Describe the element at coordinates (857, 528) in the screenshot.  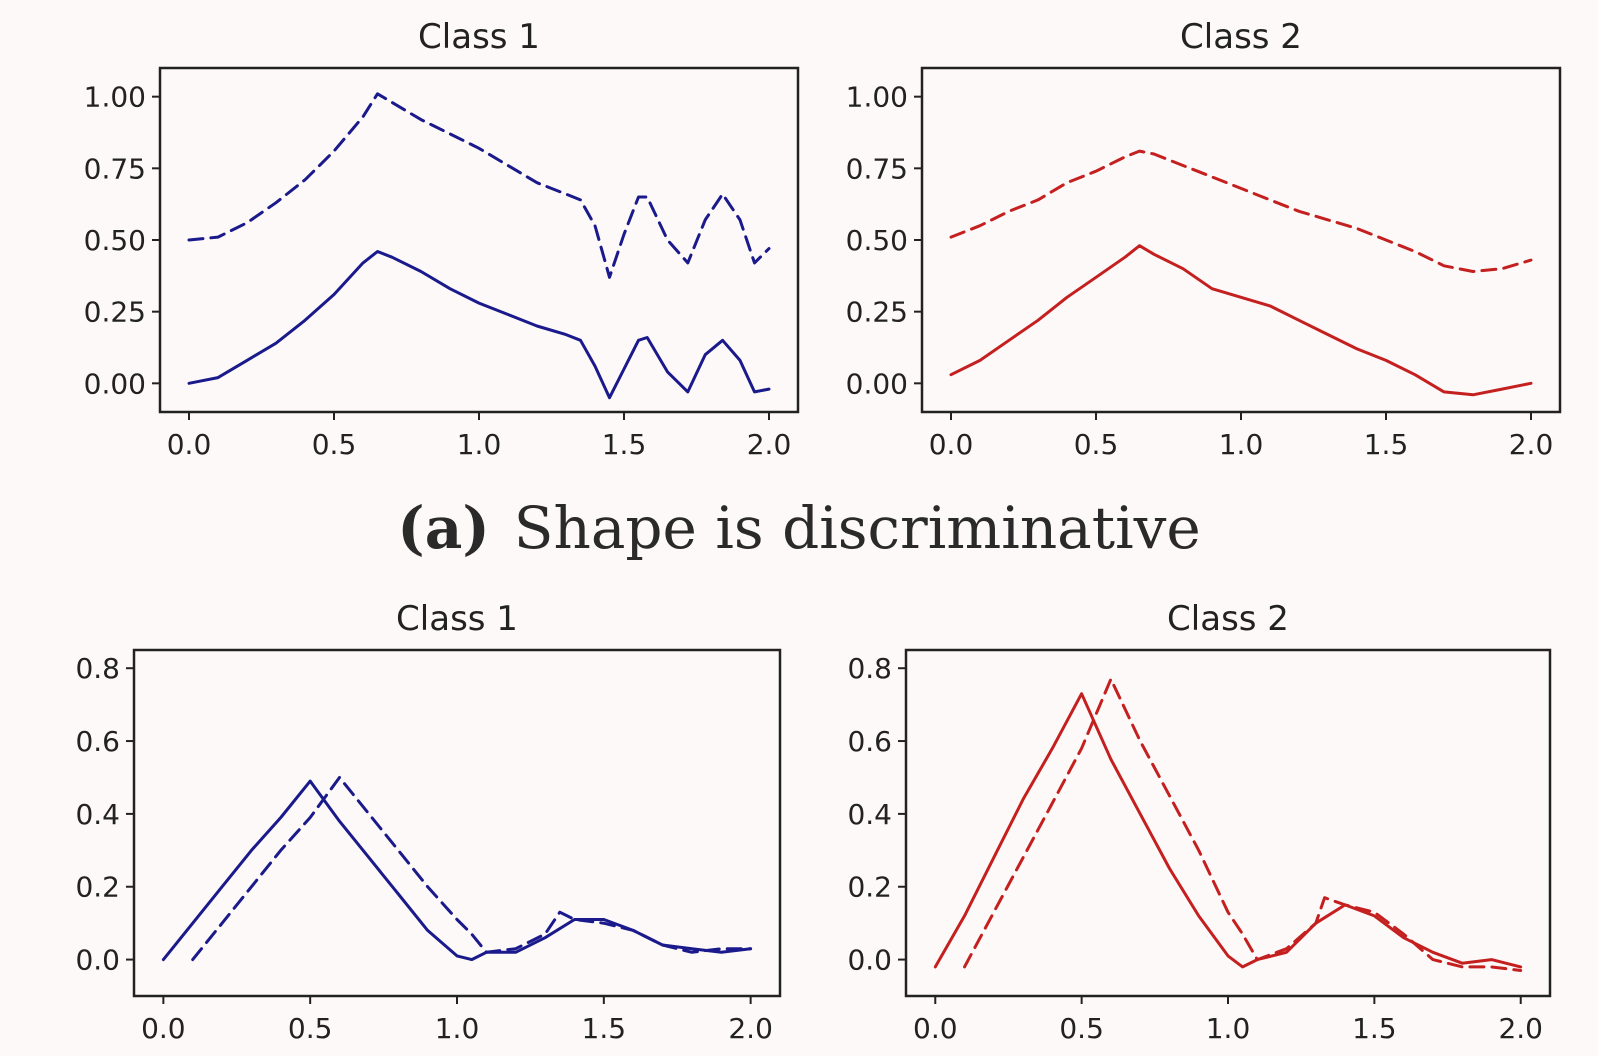
I see `caption-text: Shape is discriminative` at that location.